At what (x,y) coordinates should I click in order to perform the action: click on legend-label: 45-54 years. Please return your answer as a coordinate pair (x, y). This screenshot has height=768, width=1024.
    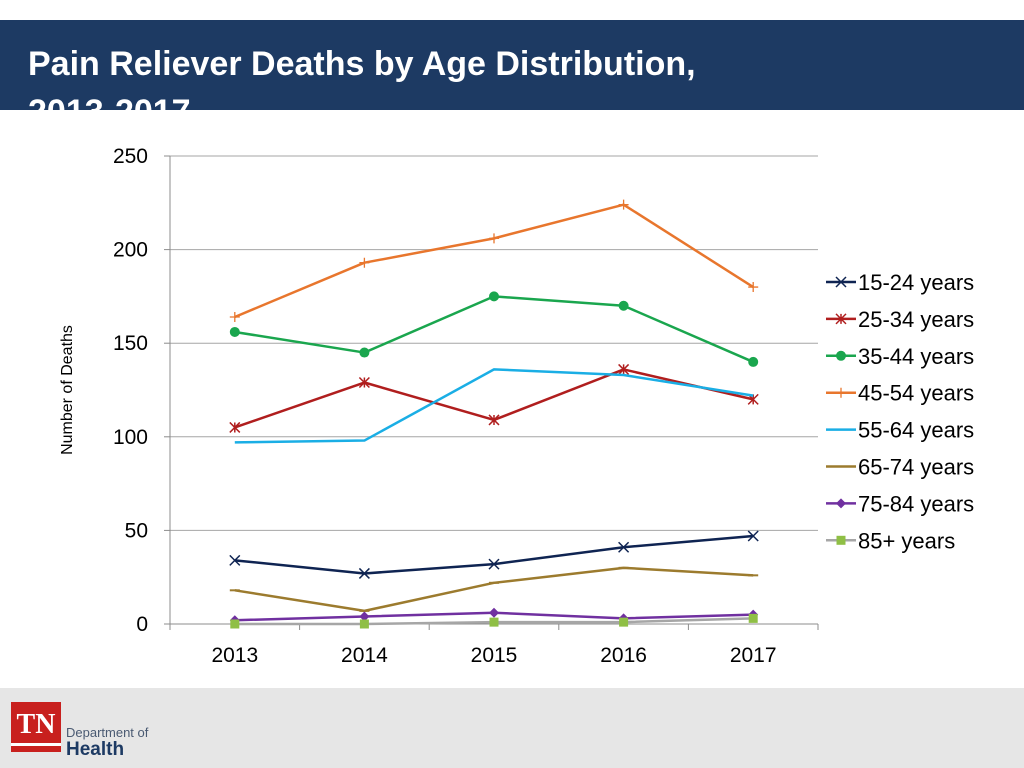
    Looking at the image, I should click on (916, 393).